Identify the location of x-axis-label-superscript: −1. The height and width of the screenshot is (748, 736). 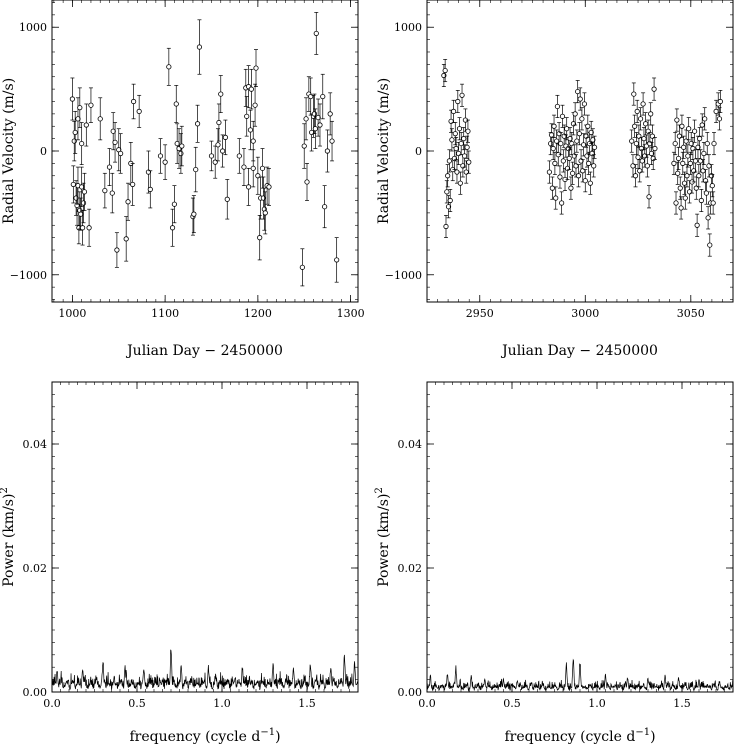
(267, 732).